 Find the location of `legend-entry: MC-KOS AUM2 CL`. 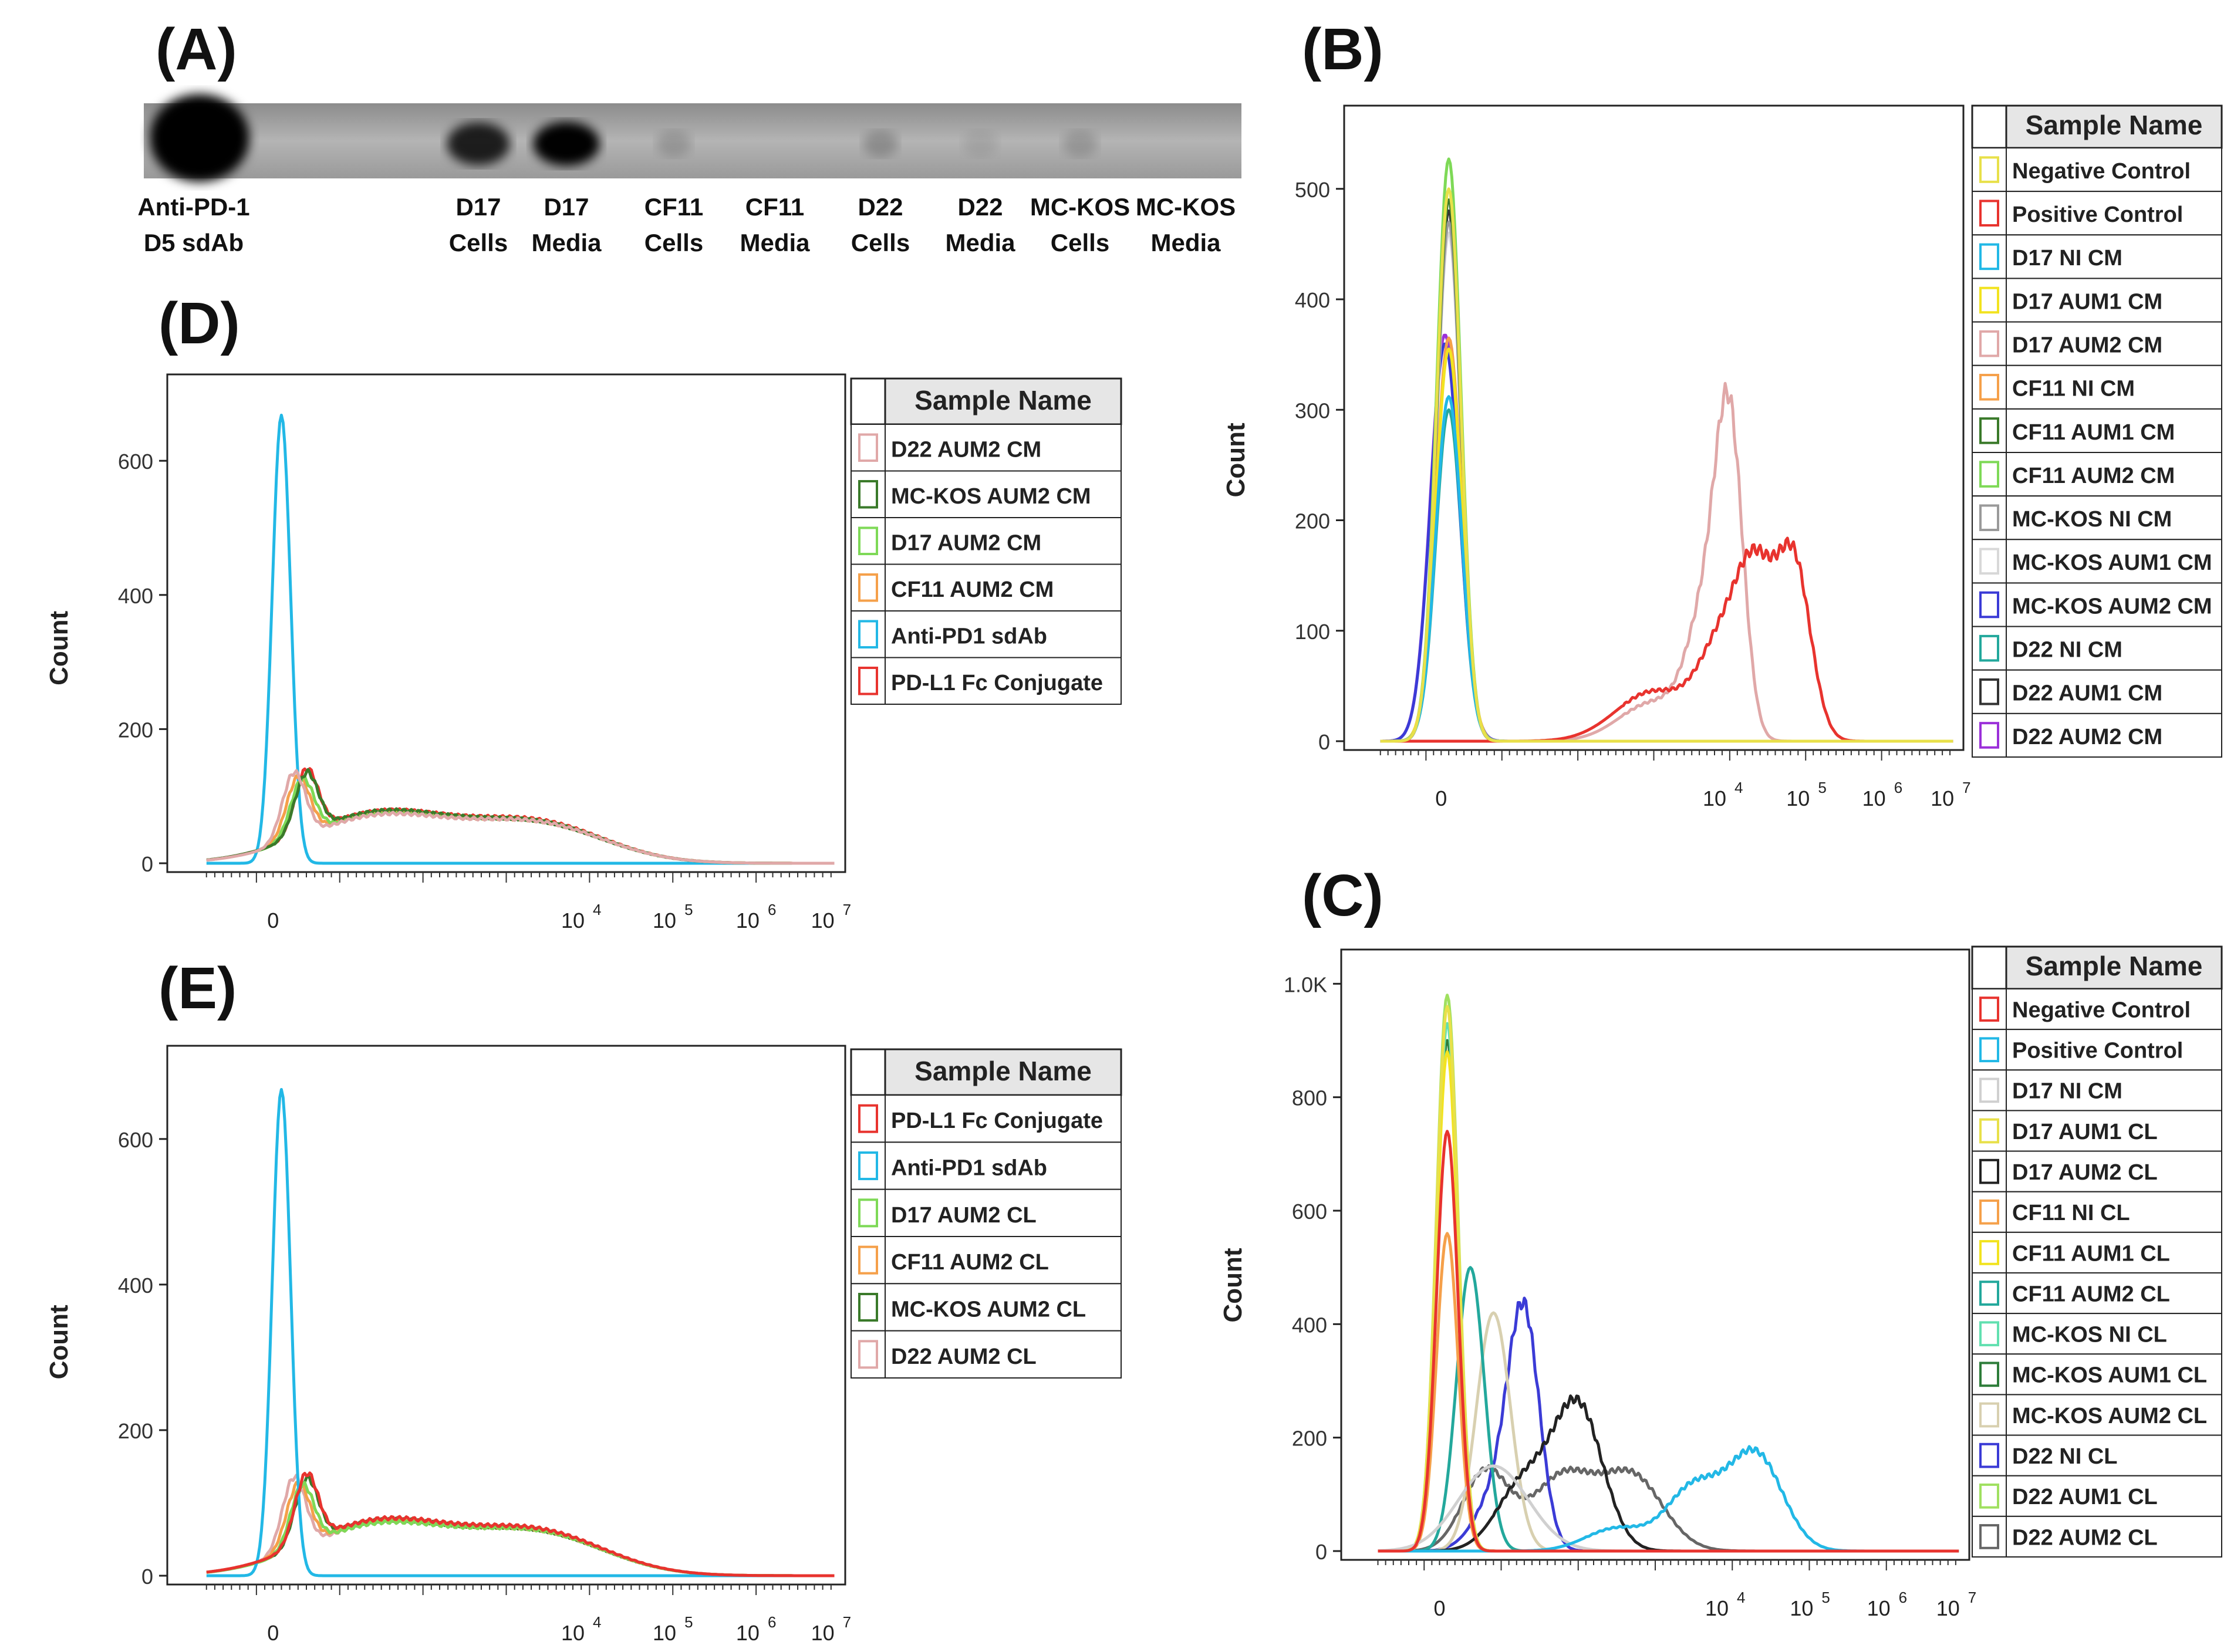

legend-entry: MC-KOS AUM2 CL is located at coordinates (2110, 1416).